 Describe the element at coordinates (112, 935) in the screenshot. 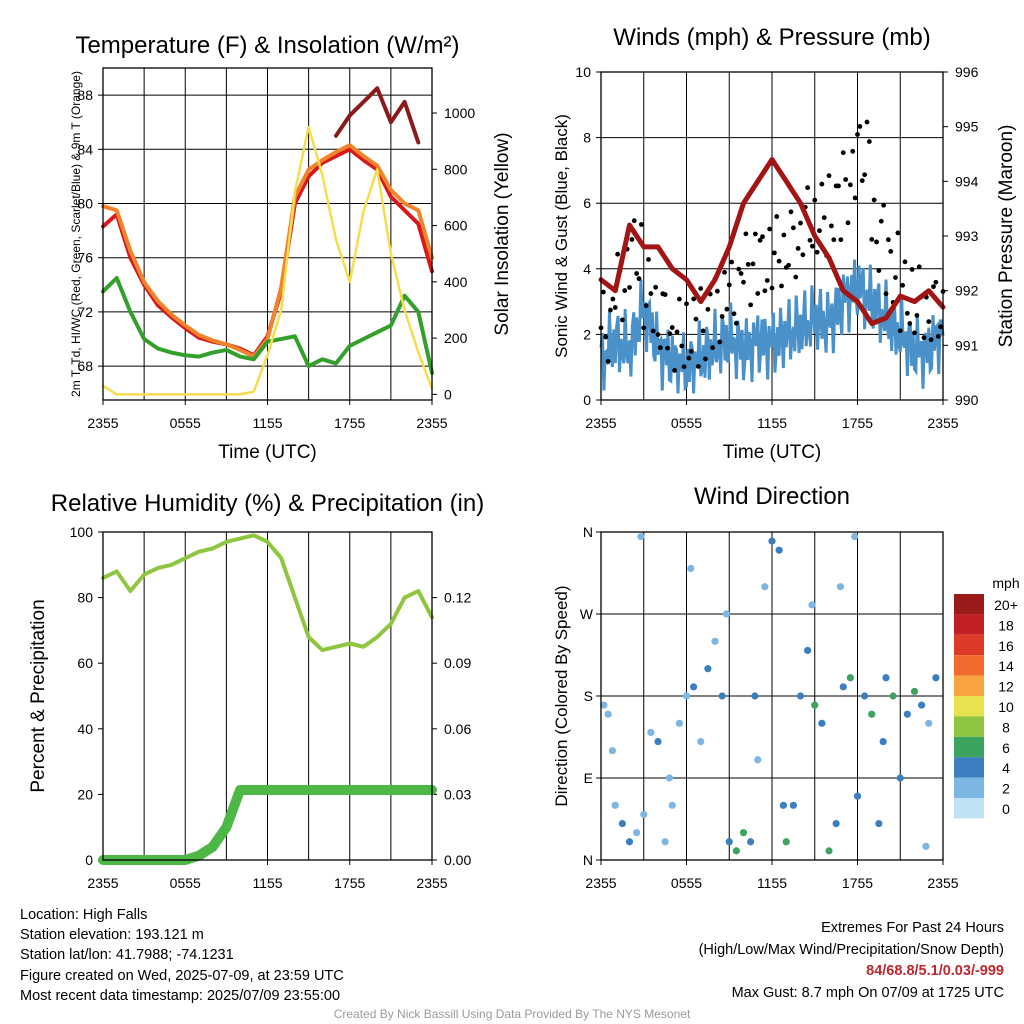

I see `elevation-text: Station elevation: 193.121 m` at that location.